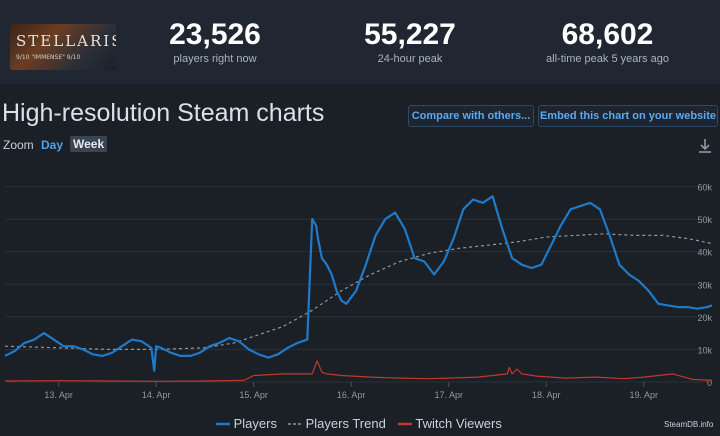 The height and width of the screenshot is (436, 720). I want to click on y-tick-label: 30k, so click(704, 285).